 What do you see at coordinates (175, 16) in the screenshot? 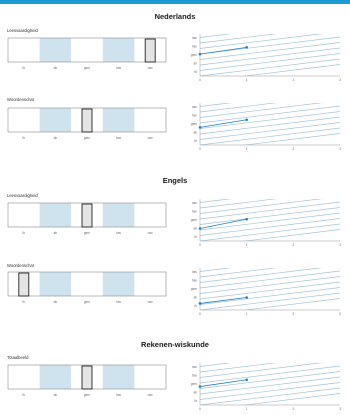
I see `section-title-nederlands: Nederlands` at bounding box center [175, 16].